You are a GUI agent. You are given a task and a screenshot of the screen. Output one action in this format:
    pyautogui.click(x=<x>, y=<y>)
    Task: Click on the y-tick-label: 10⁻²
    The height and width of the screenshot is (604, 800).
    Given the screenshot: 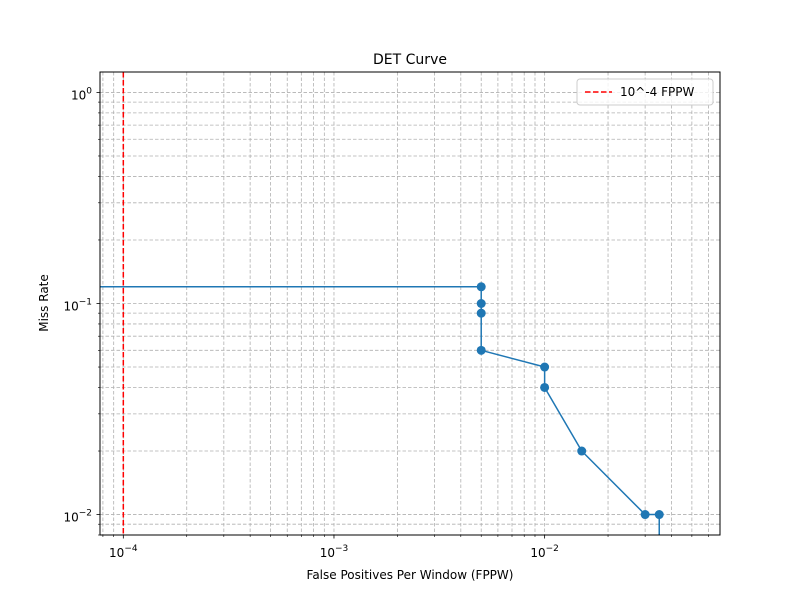 What is the action you would take?
    pyautogui.click(x=77, y=517)
    